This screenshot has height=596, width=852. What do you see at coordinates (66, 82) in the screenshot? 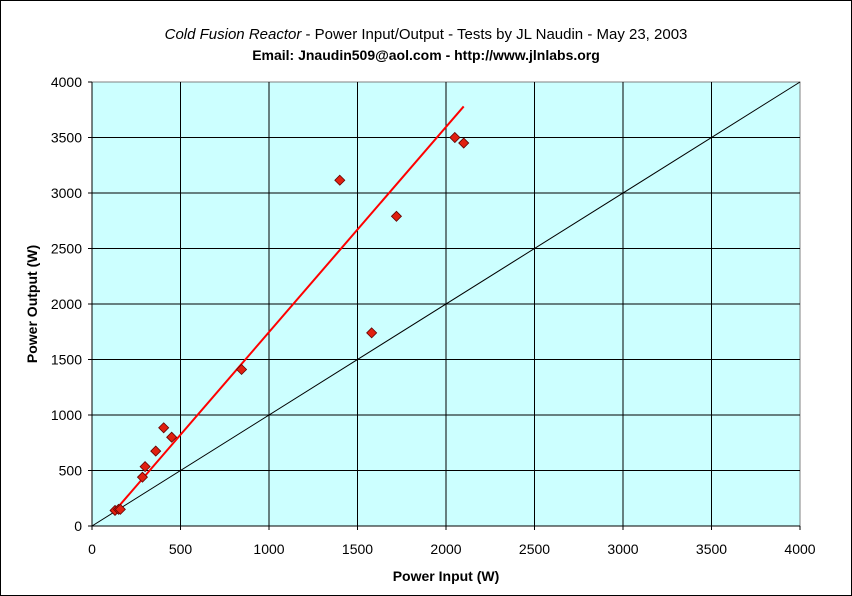
I see `y-tick-label: 4000` at bounding box center [66, 82].